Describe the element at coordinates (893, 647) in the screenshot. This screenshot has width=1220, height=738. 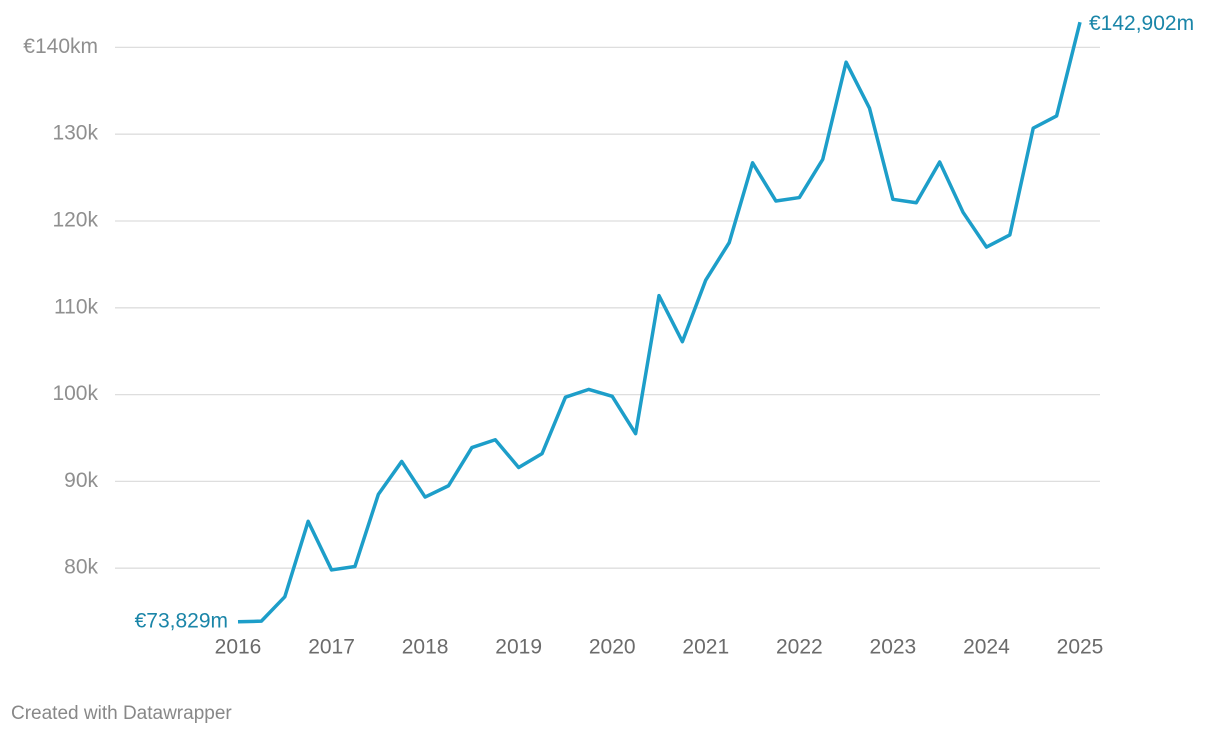
I see `x-tick-label: 2023` at that location.